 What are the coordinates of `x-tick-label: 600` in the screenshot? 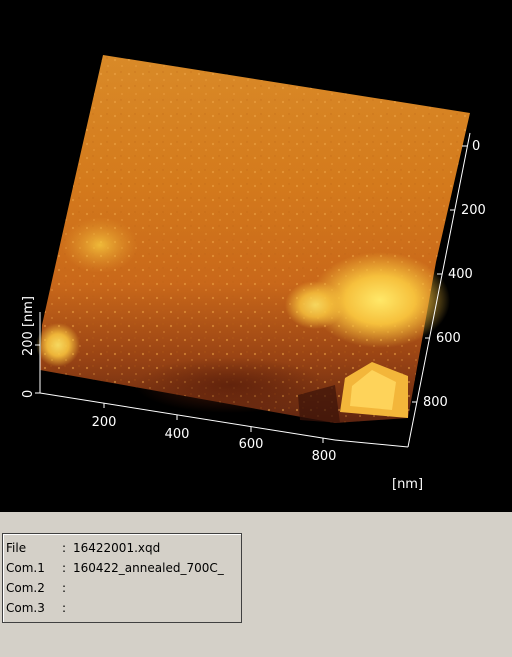 It's located at (251, 444).